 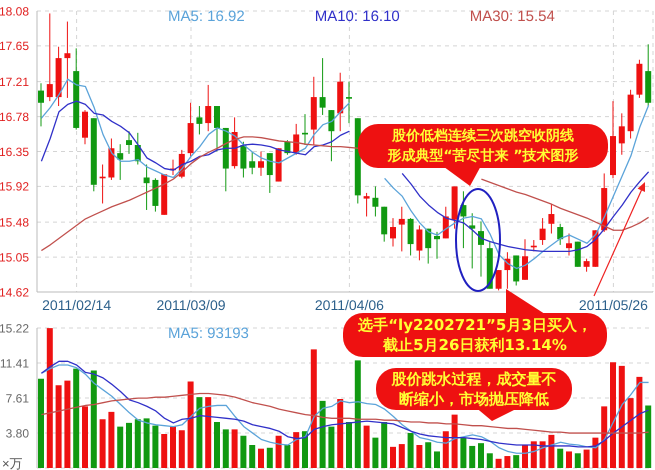 I want to click on y-tick-label: 3.80, so click(x=18, y=433).